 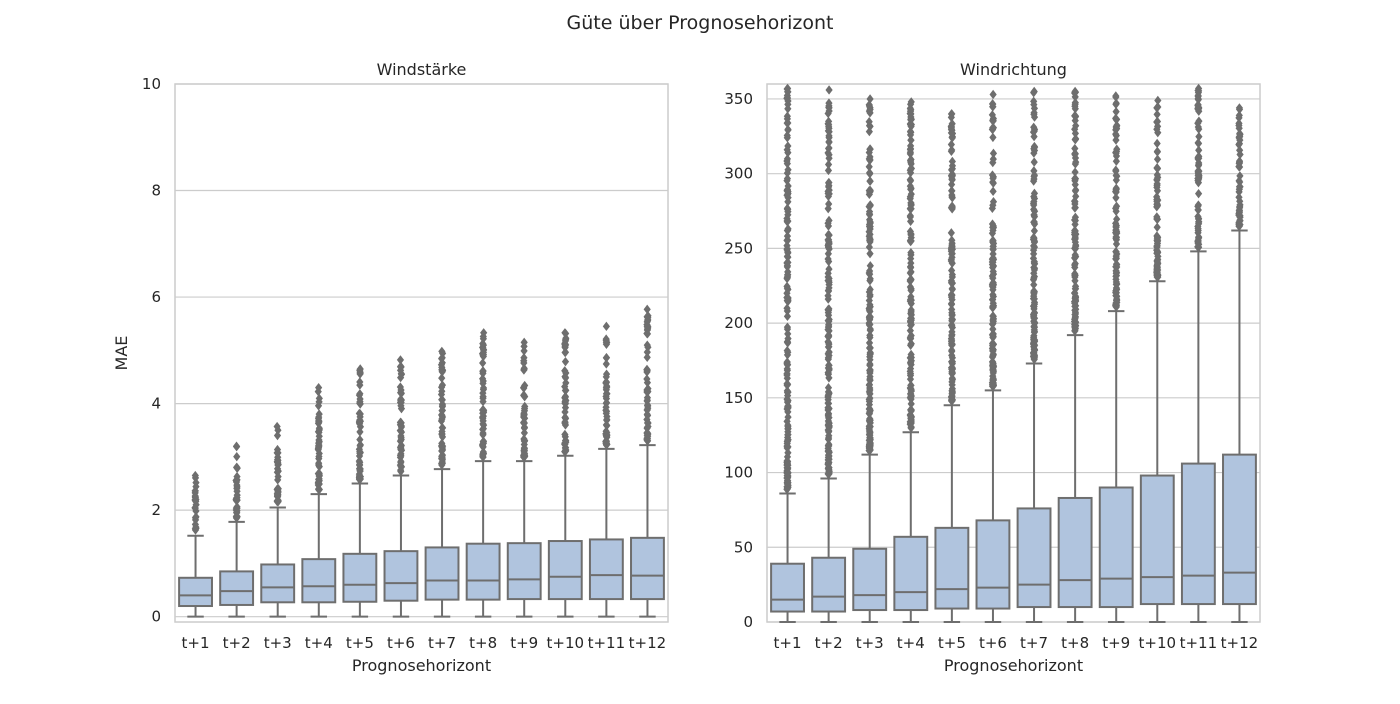 What do you see at coordinates (237, 643) in the screenshot?
I see `x-tick-label: t+2` at bounding box center [237, 643].